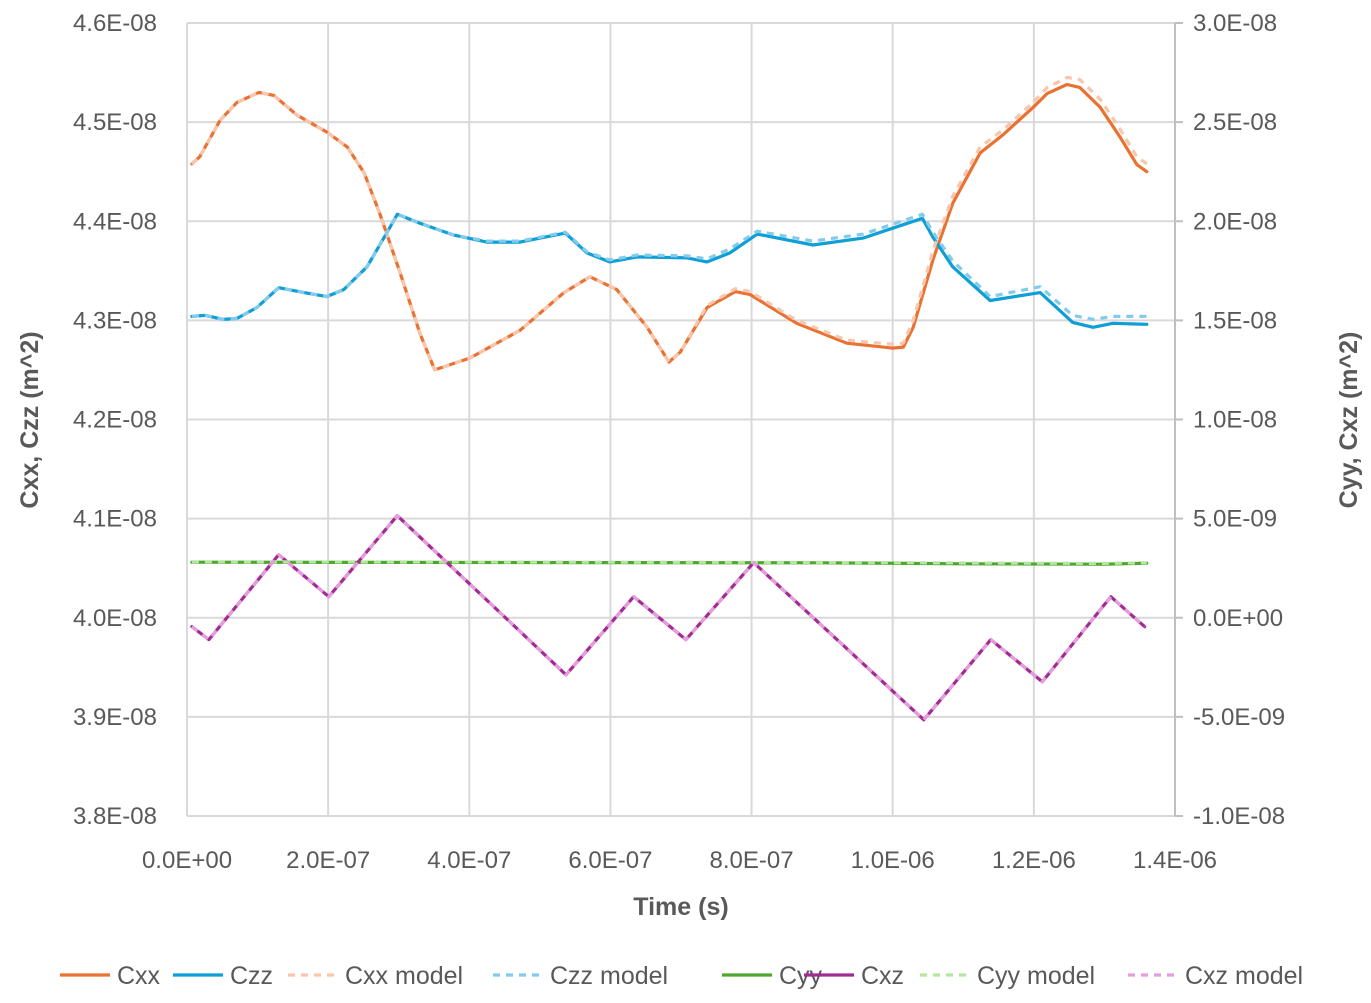 The height and width of the screenshot is (1003, 1371). I want to click on legend-label: Cxx, so click(139, 976).